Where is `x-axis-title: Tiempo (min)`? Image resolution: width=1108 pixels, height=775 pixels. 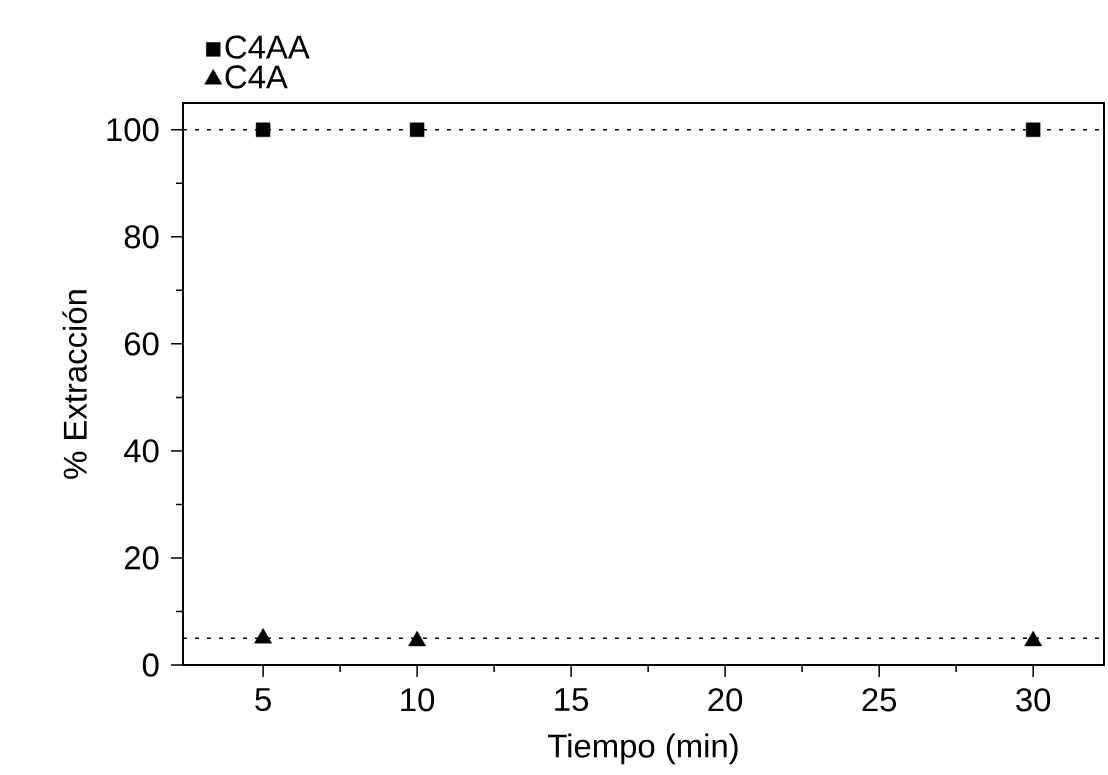
x-axis-title: Tiempo (min) is located at coordinates (643, 749).